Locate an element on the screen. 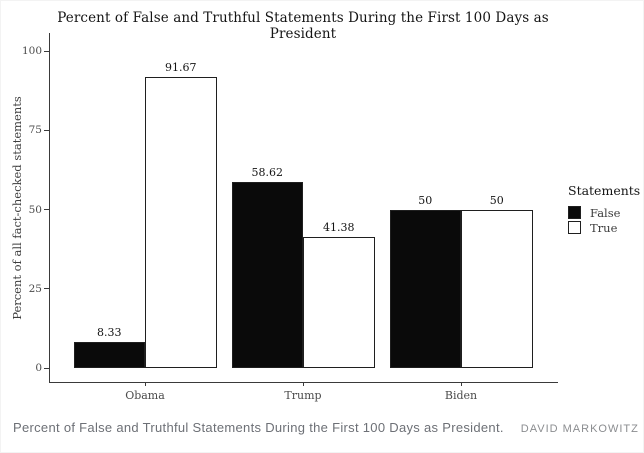 The height and width of the screenshot is (453, 644). true-swatch-icon is located at coordinates (574, 227).